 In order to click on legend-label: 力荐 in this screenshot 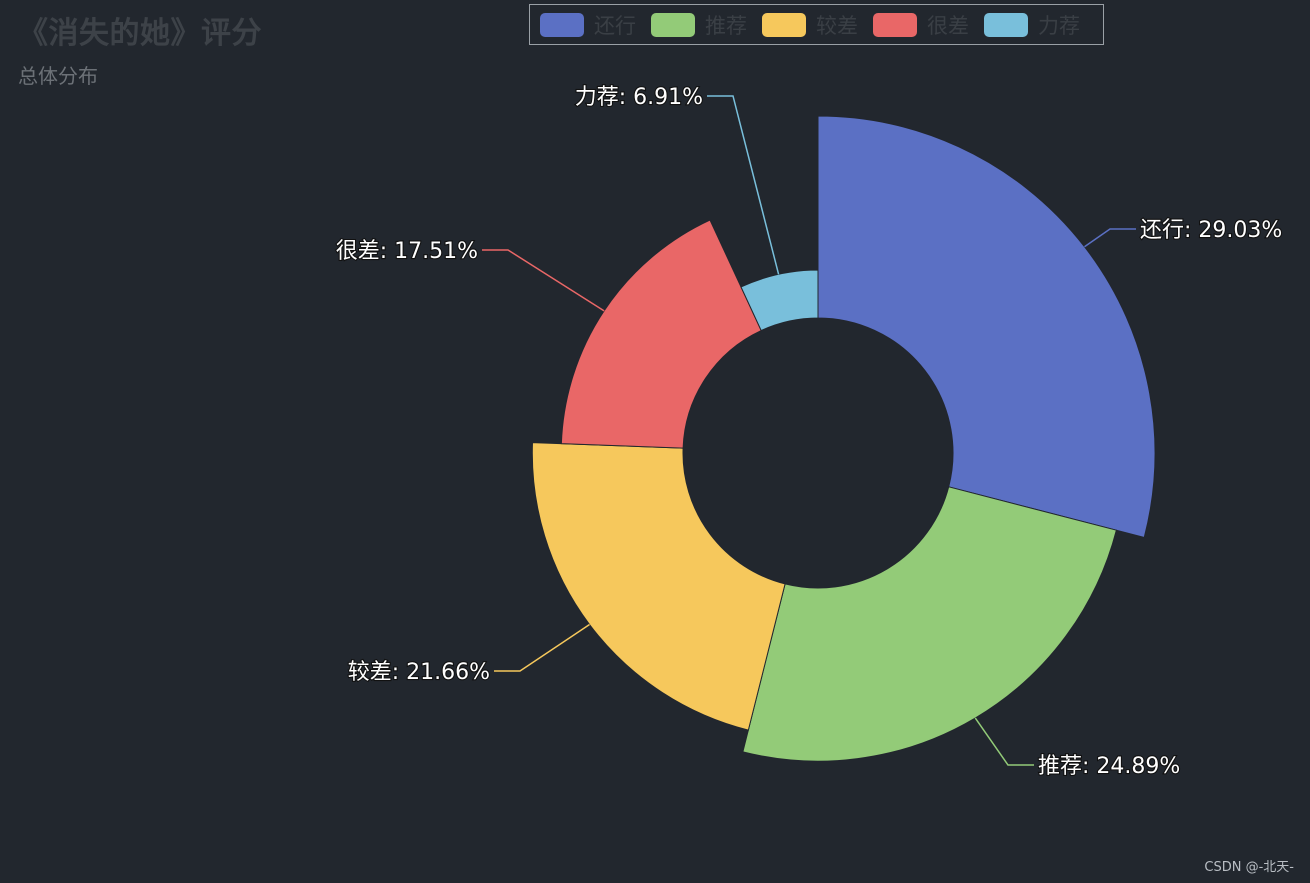, I will do `click(1059, 25)`.